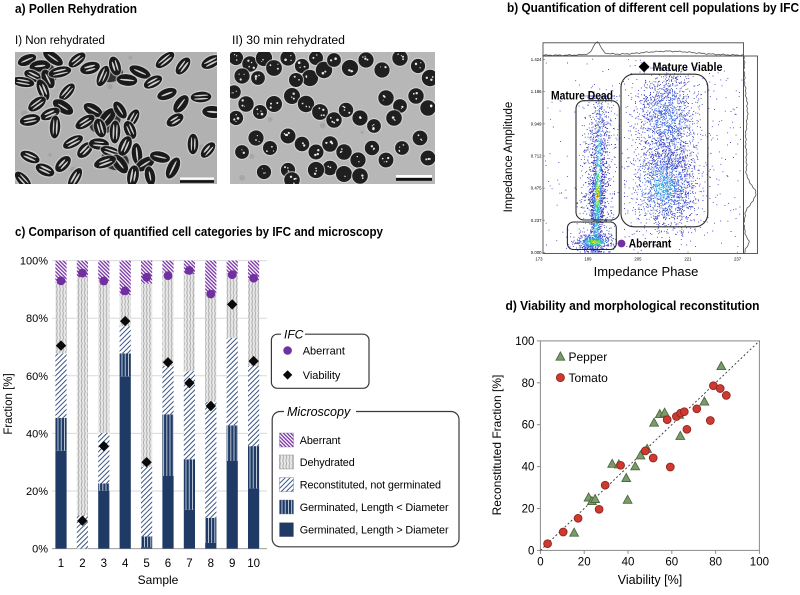 The width and height of the screenshot is (800, 595). Describe the element at coordinates (536, 91) in the screenshot. I see `svg-text: 1.186` at that location.